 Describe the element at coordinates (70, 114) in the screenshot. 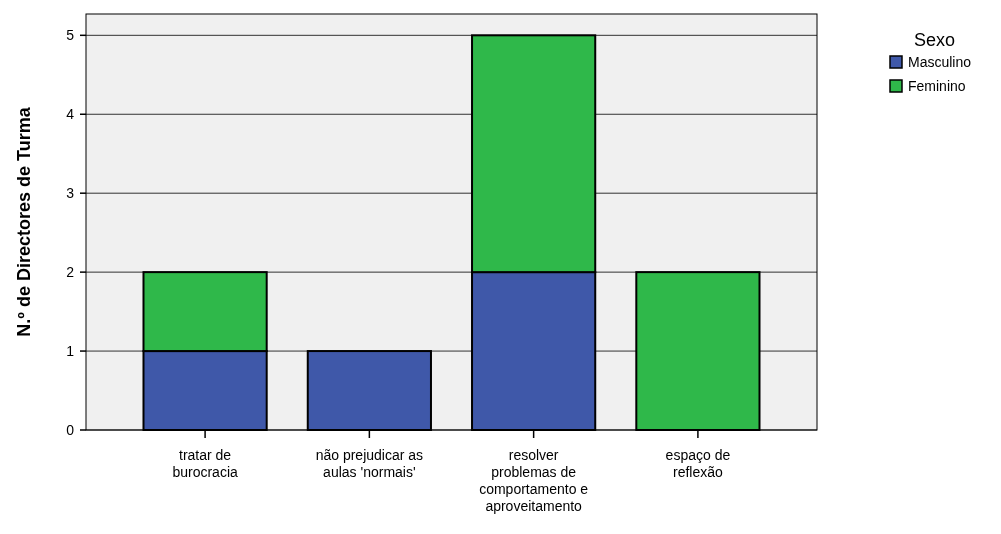

I see `y-tick-label: 4` at that location.